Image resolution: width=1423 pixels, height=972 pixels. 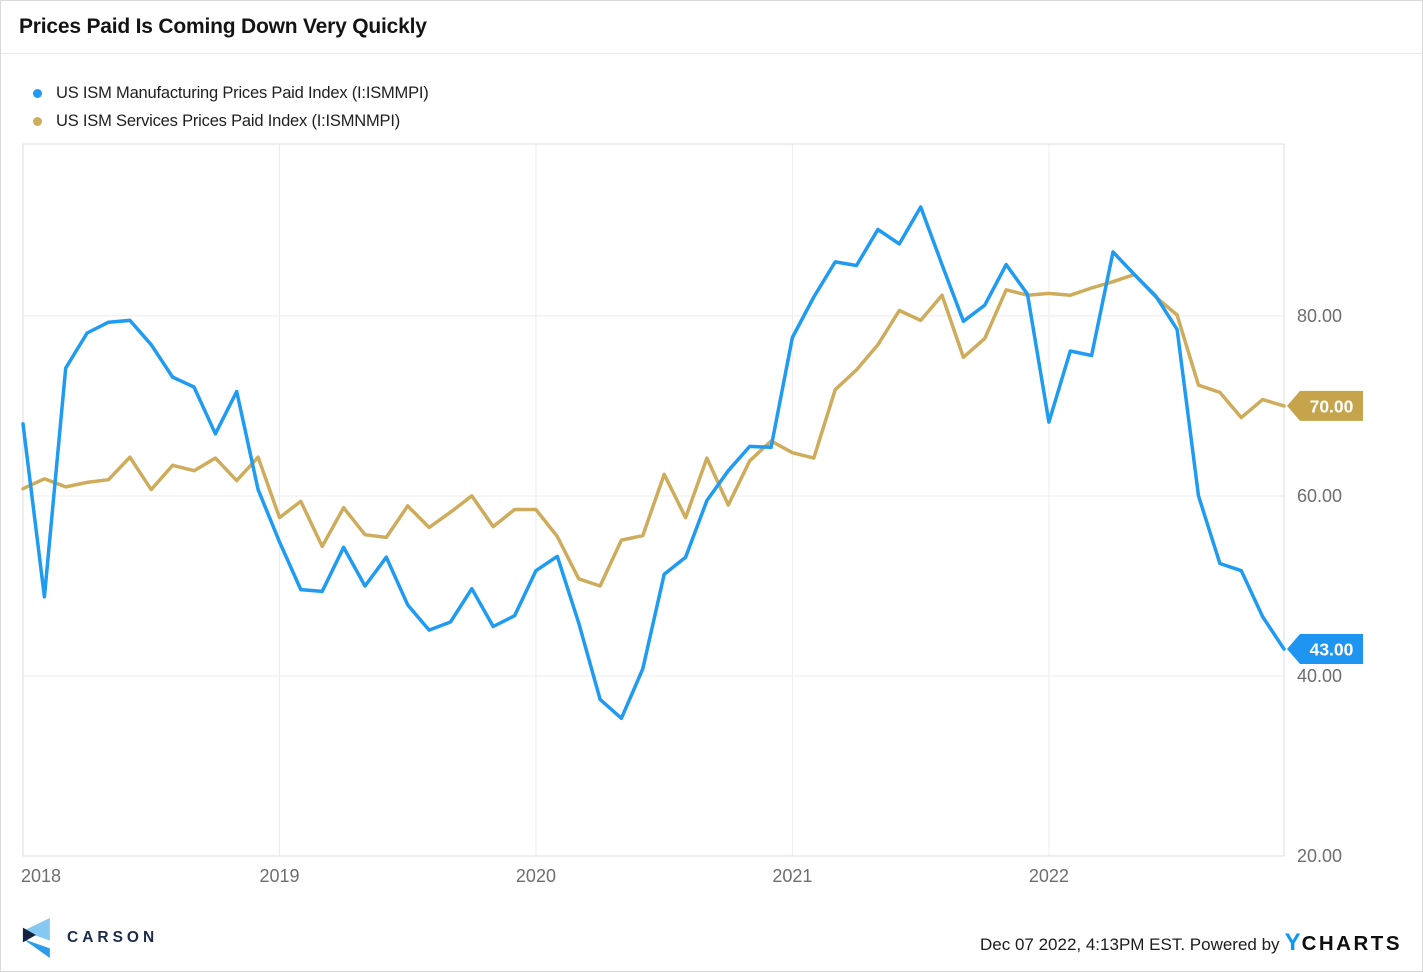 I want to click on y-tick-label-40: 40.00, so click(x=1319, y=676).